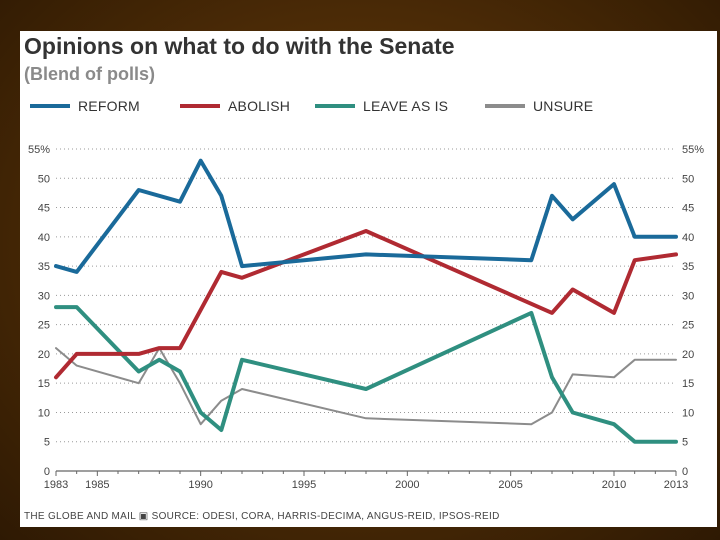  I want to click on chart-subtitle: (Blend of polls), so click(89, 74).